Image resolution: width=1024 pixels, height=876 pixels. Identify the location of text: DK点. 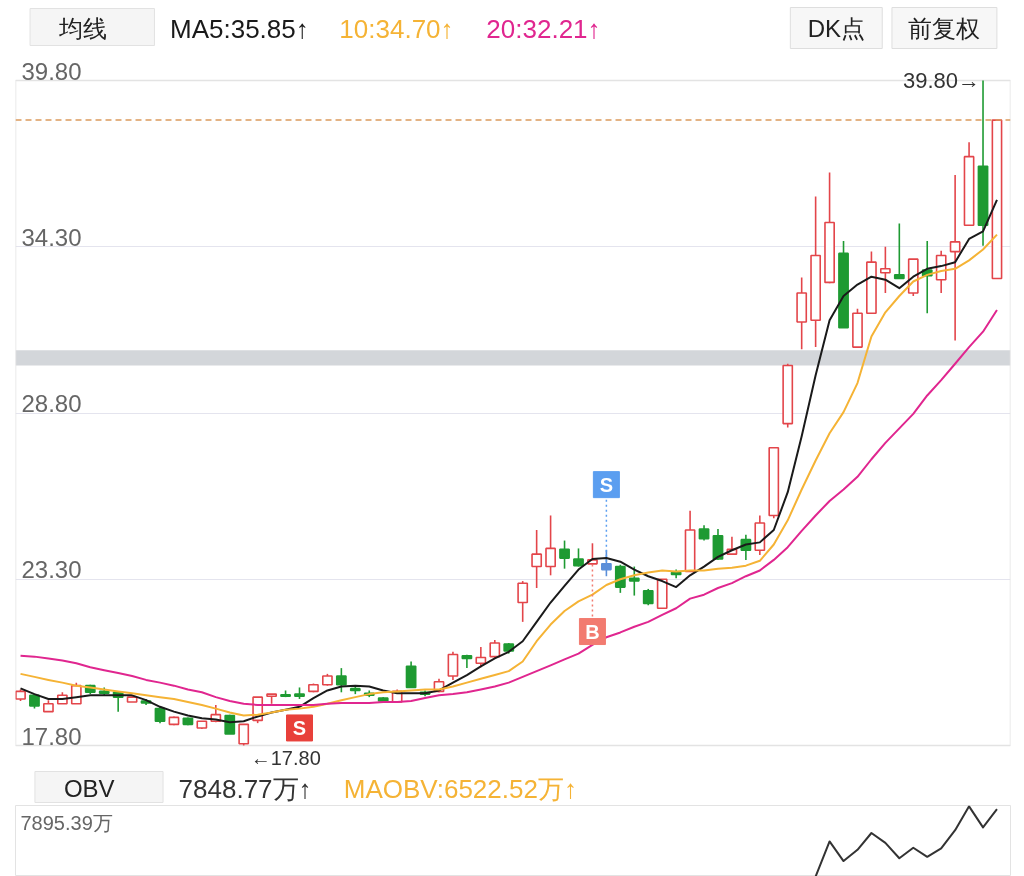
(836, 28).